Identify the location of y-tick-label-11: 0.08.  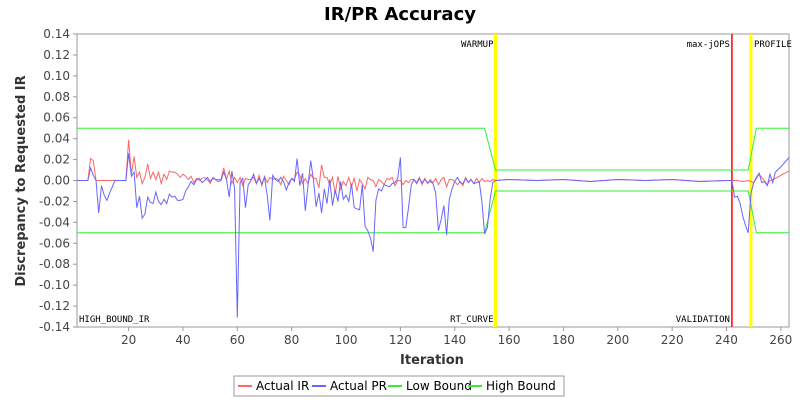
(56, 97).